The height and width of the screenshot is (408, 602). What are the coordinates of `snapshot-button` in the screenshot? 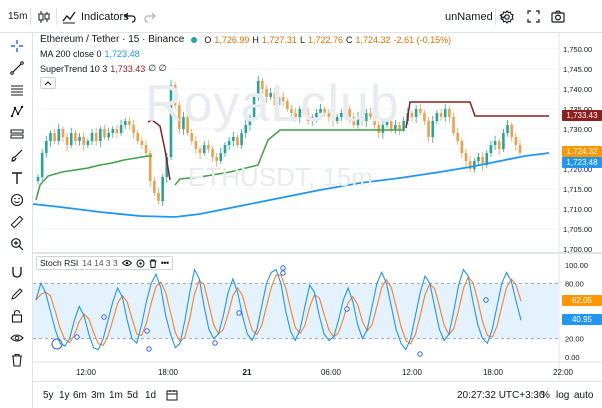 It's located at (558, 16).